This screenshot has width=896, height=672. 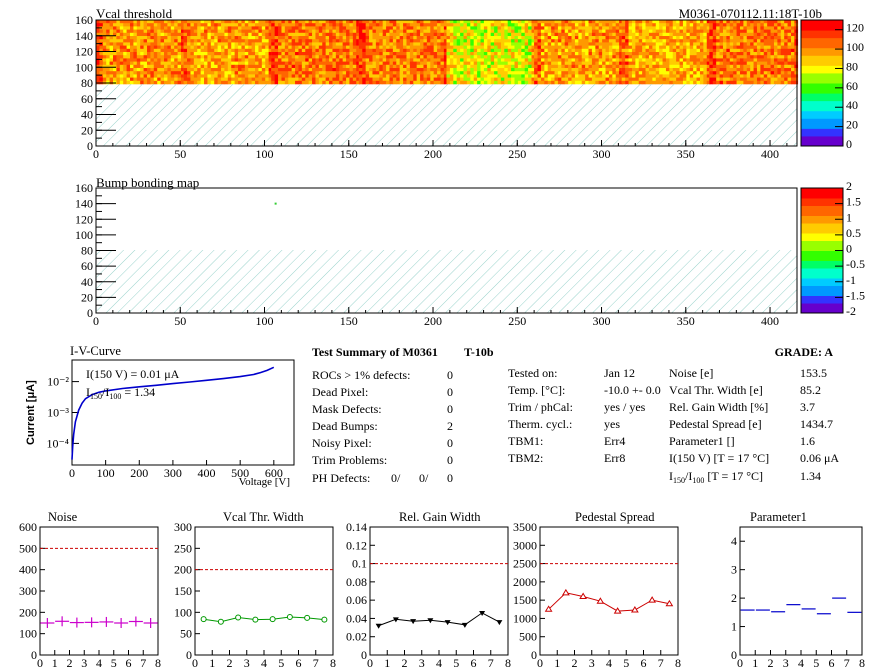 What do you see at coordinates (734, 570) in the screenshot?
I see `y-tick-label: 3` at bounding box center [734, 570].